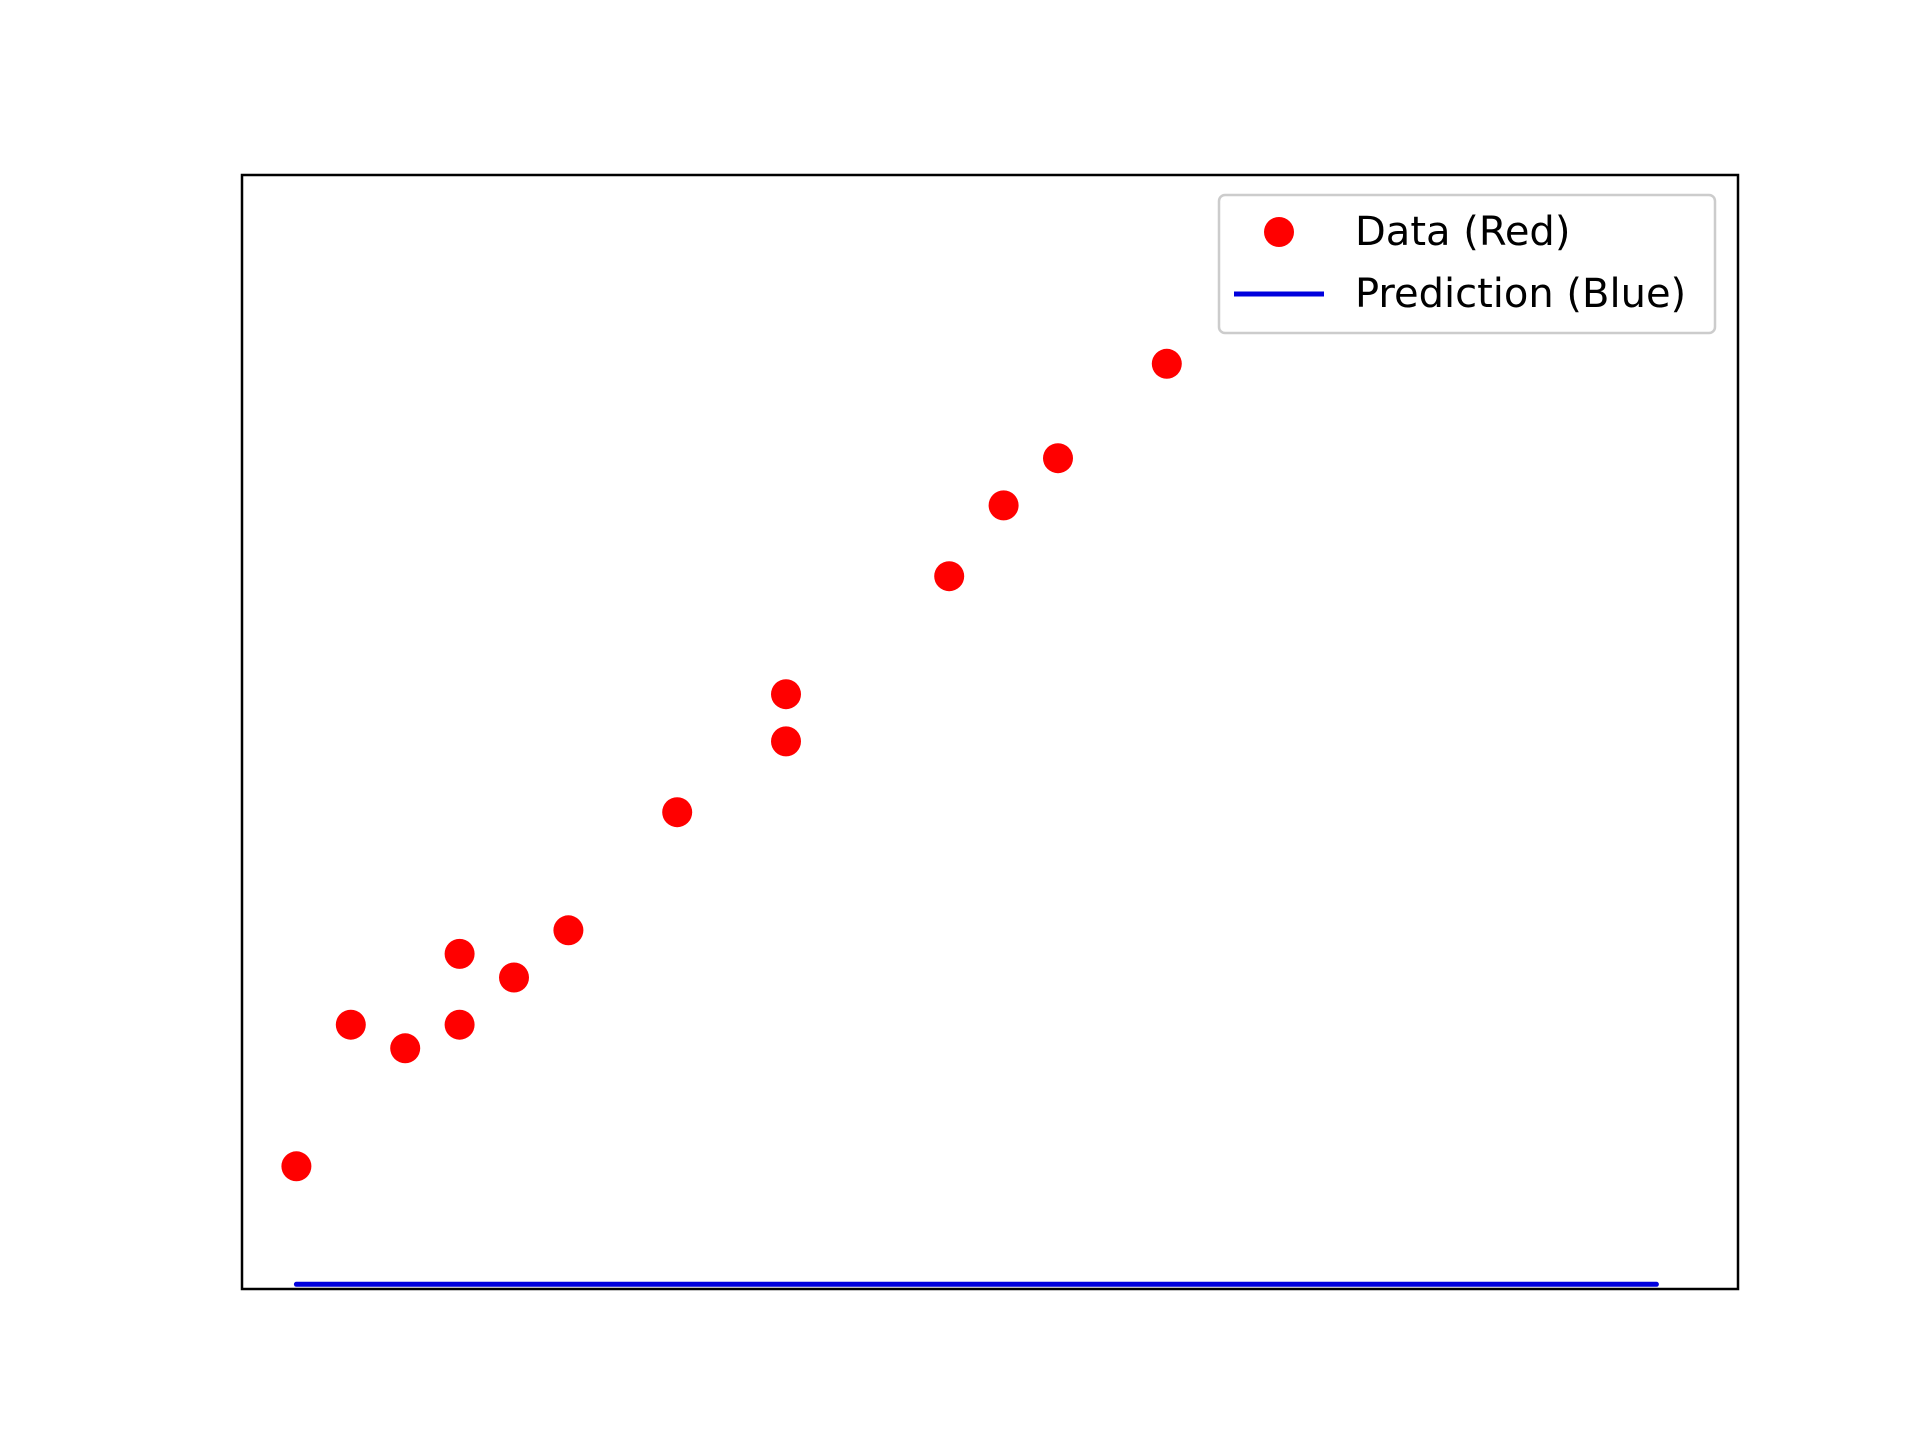  I want to click on legend-label: Data (Red), so click(1462, 232).